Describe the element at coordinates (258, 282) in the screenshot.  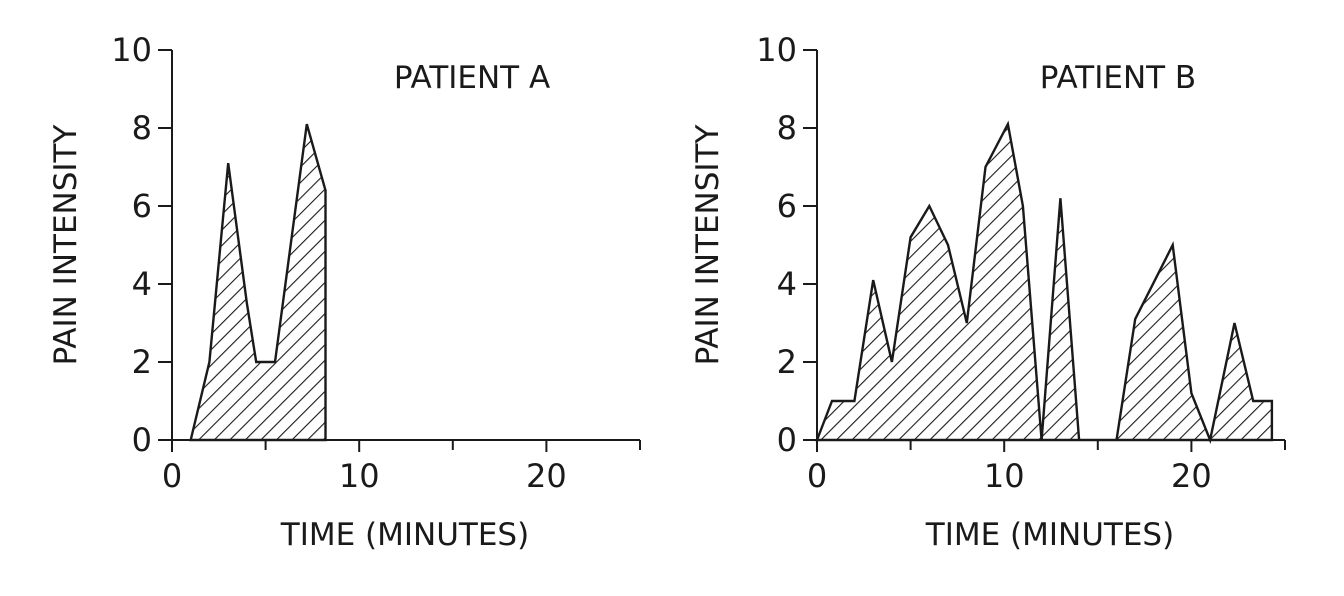
I see `series-area` at that location.